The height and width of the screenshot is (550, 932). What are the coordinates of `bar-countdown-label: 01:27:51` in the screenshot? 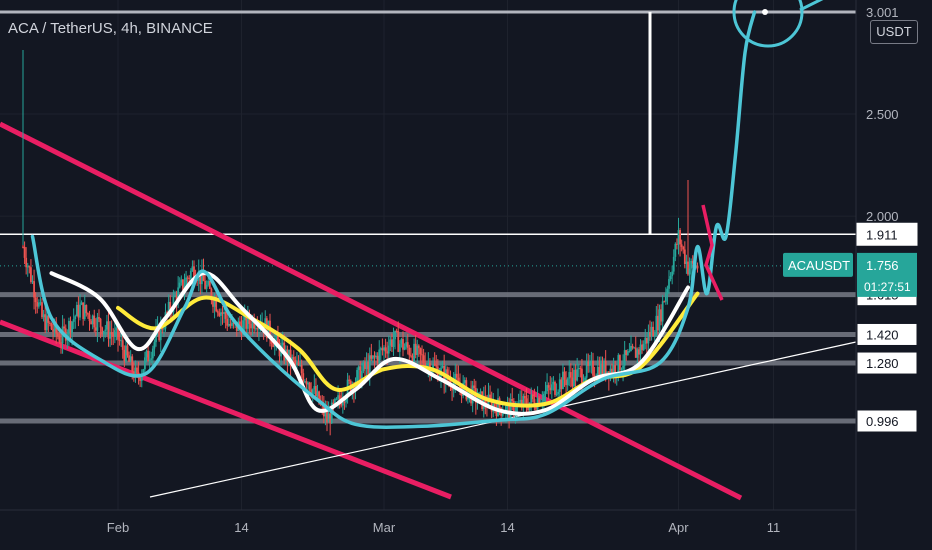 It's located at (887, 287).